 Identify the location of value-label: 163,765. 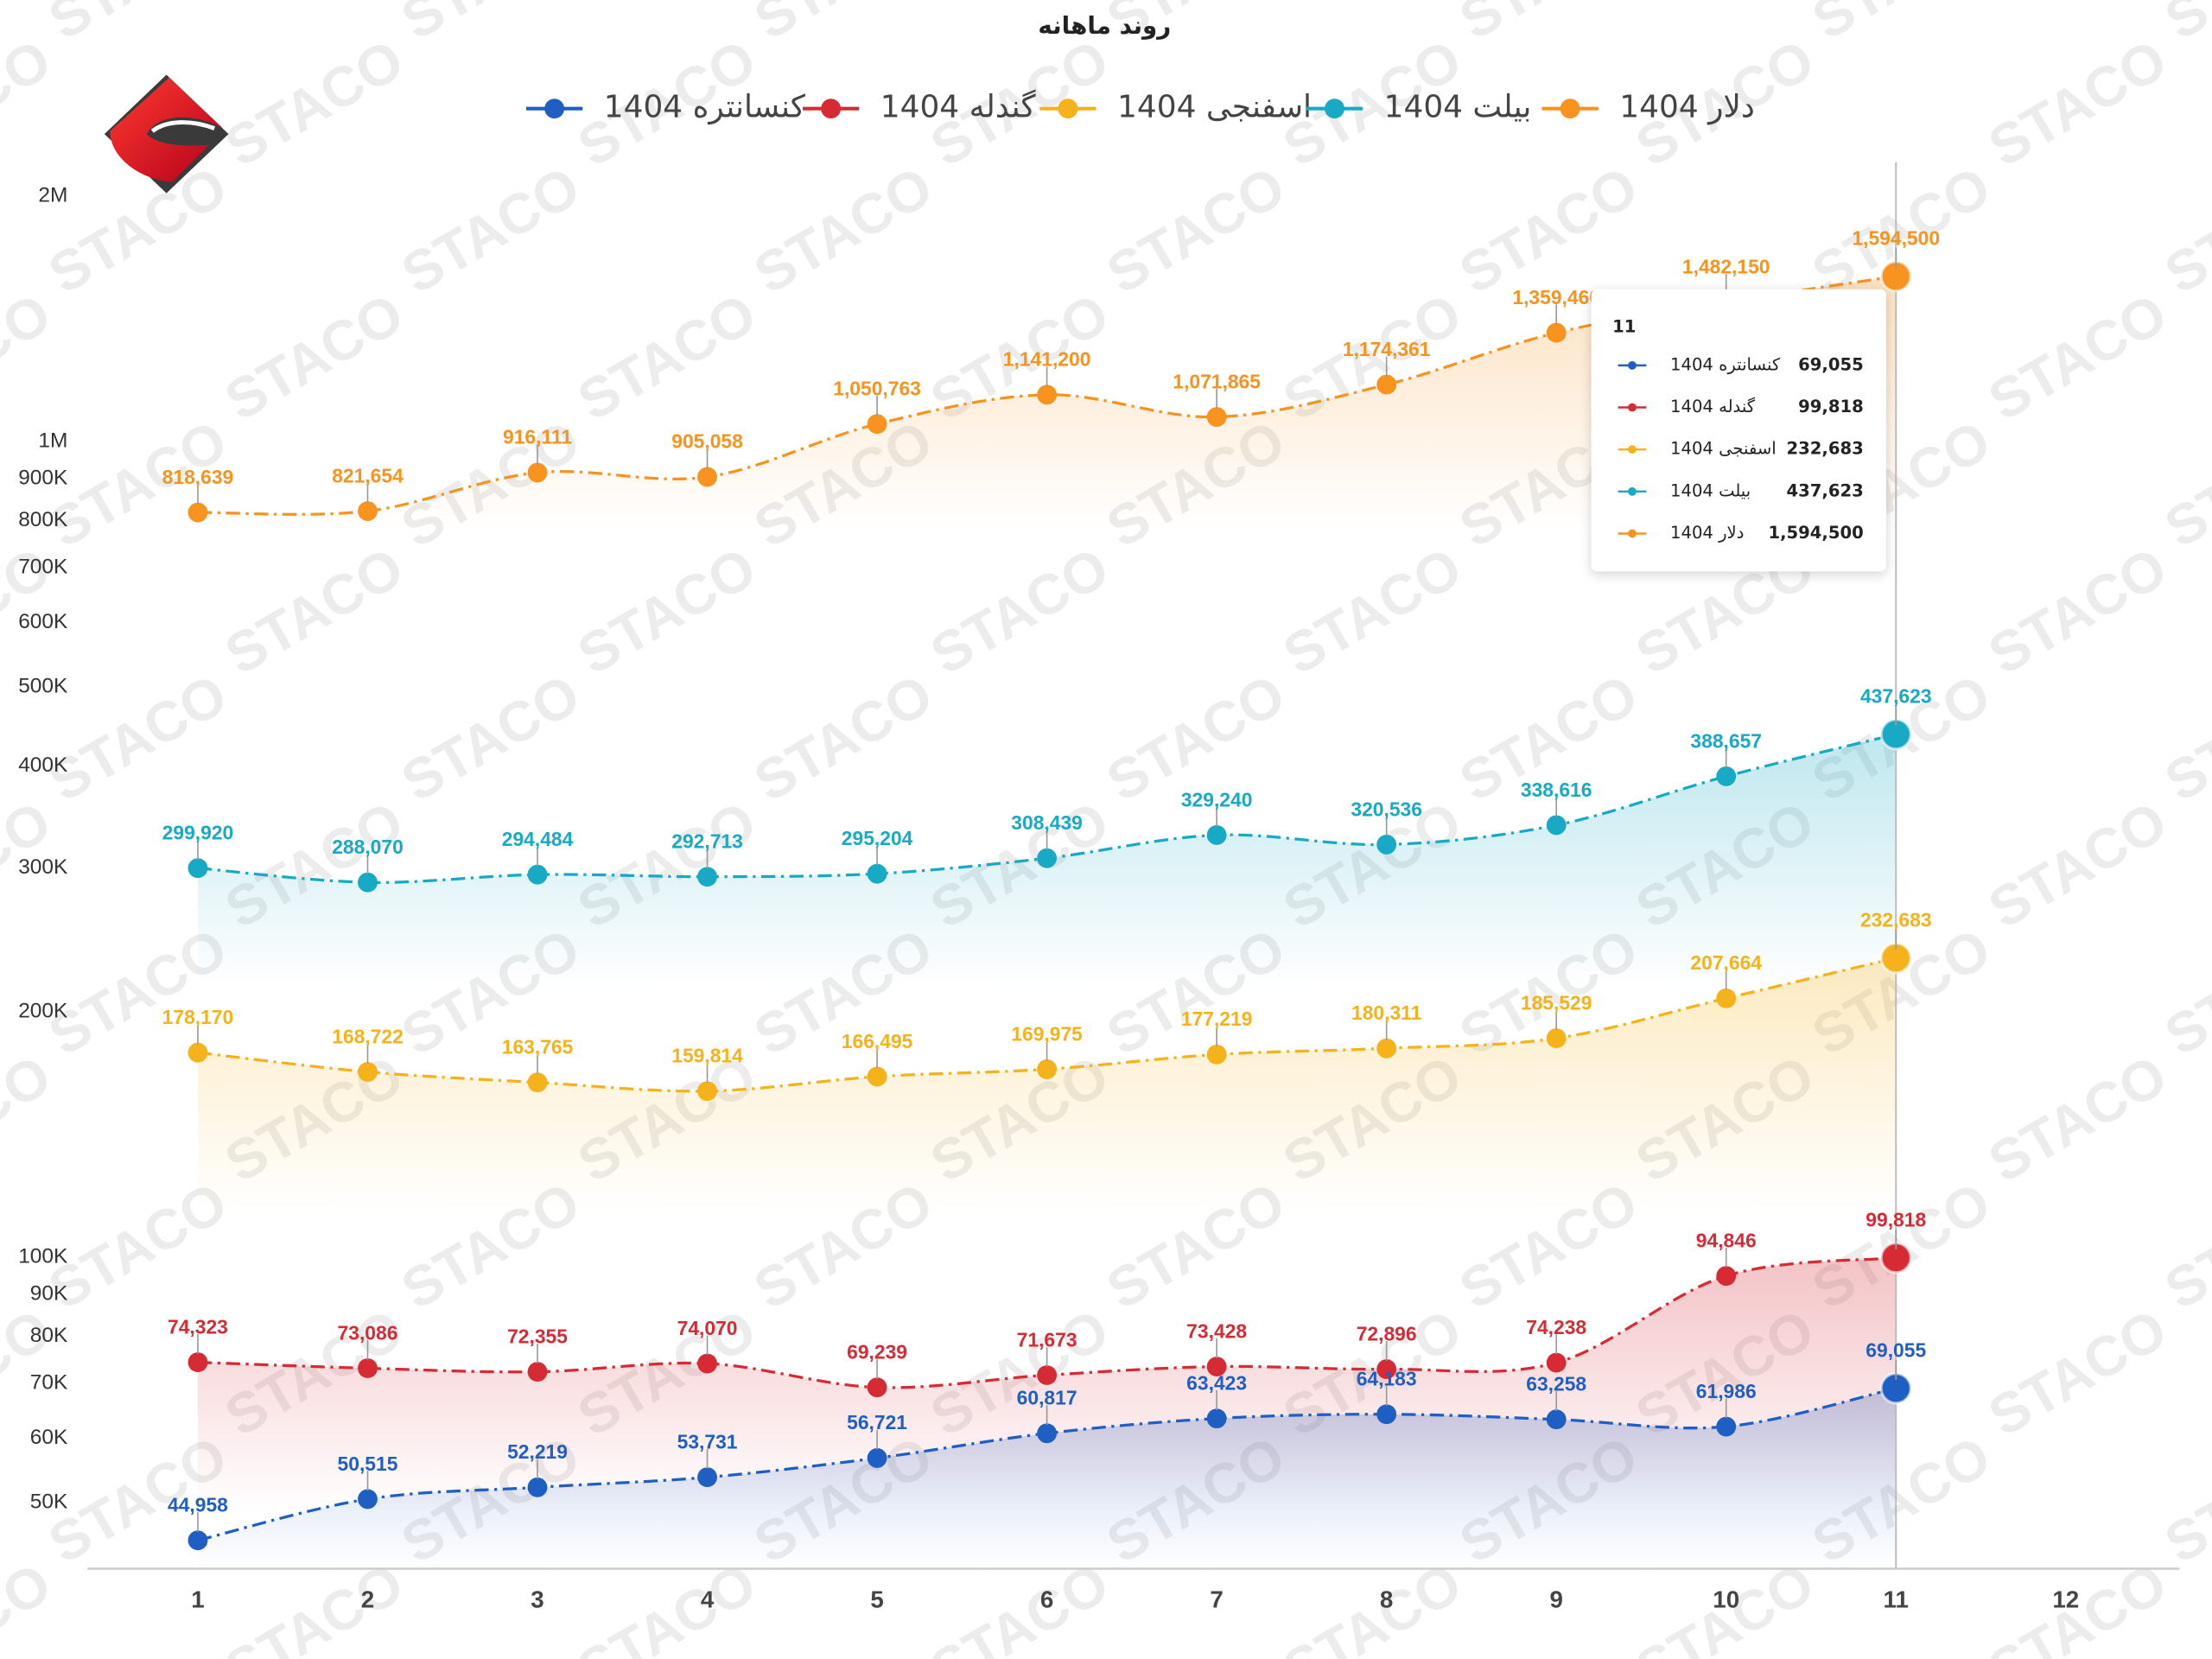
(538, 1047).